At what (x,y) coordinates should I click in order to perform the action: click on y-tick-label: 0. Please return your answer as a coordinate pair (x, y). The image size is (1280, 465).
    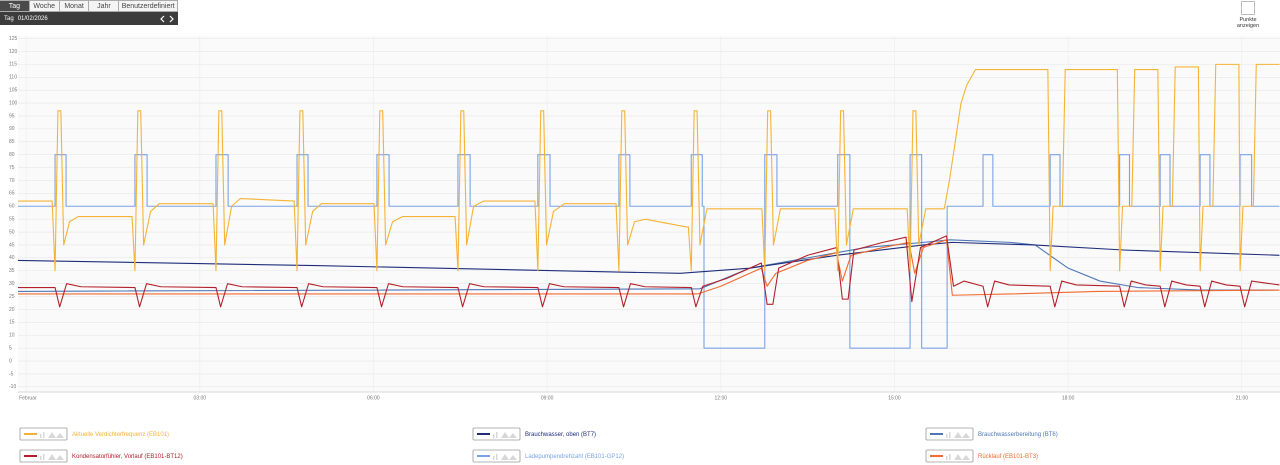
    Looking at the image, I should click on (10, 361).